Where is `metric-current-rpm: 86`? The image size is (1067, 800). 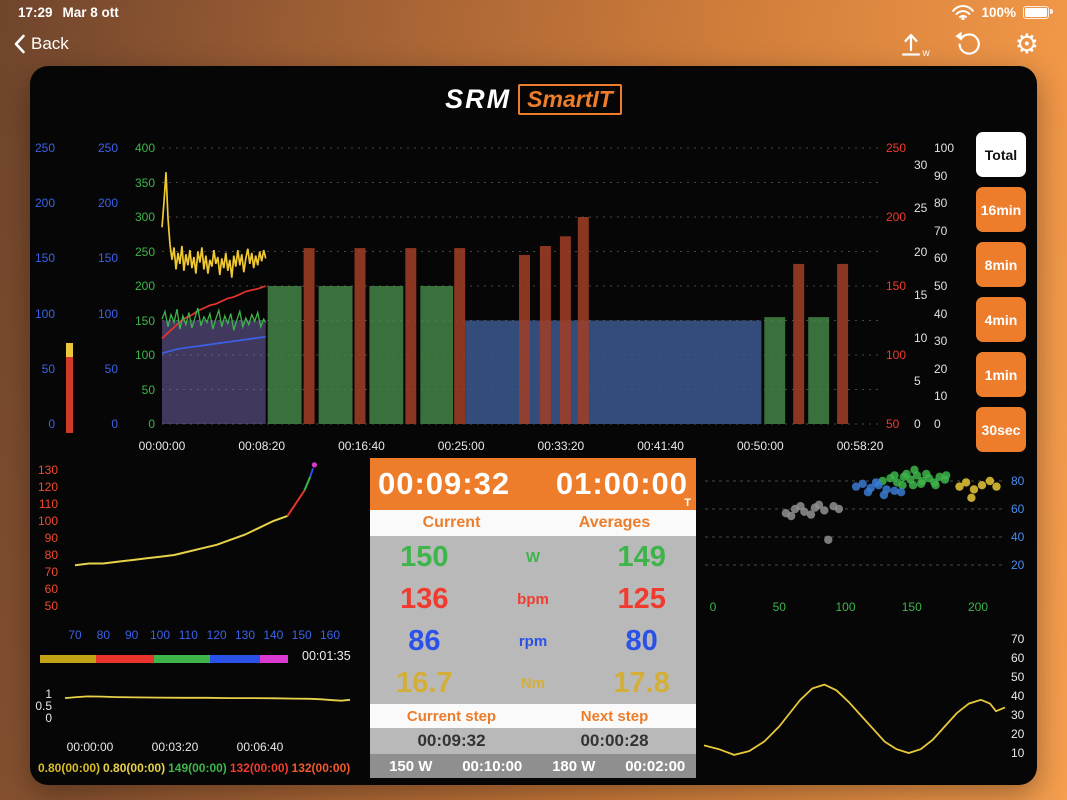 metric-current-rpm: 86 is located at coordinates (424, 640).